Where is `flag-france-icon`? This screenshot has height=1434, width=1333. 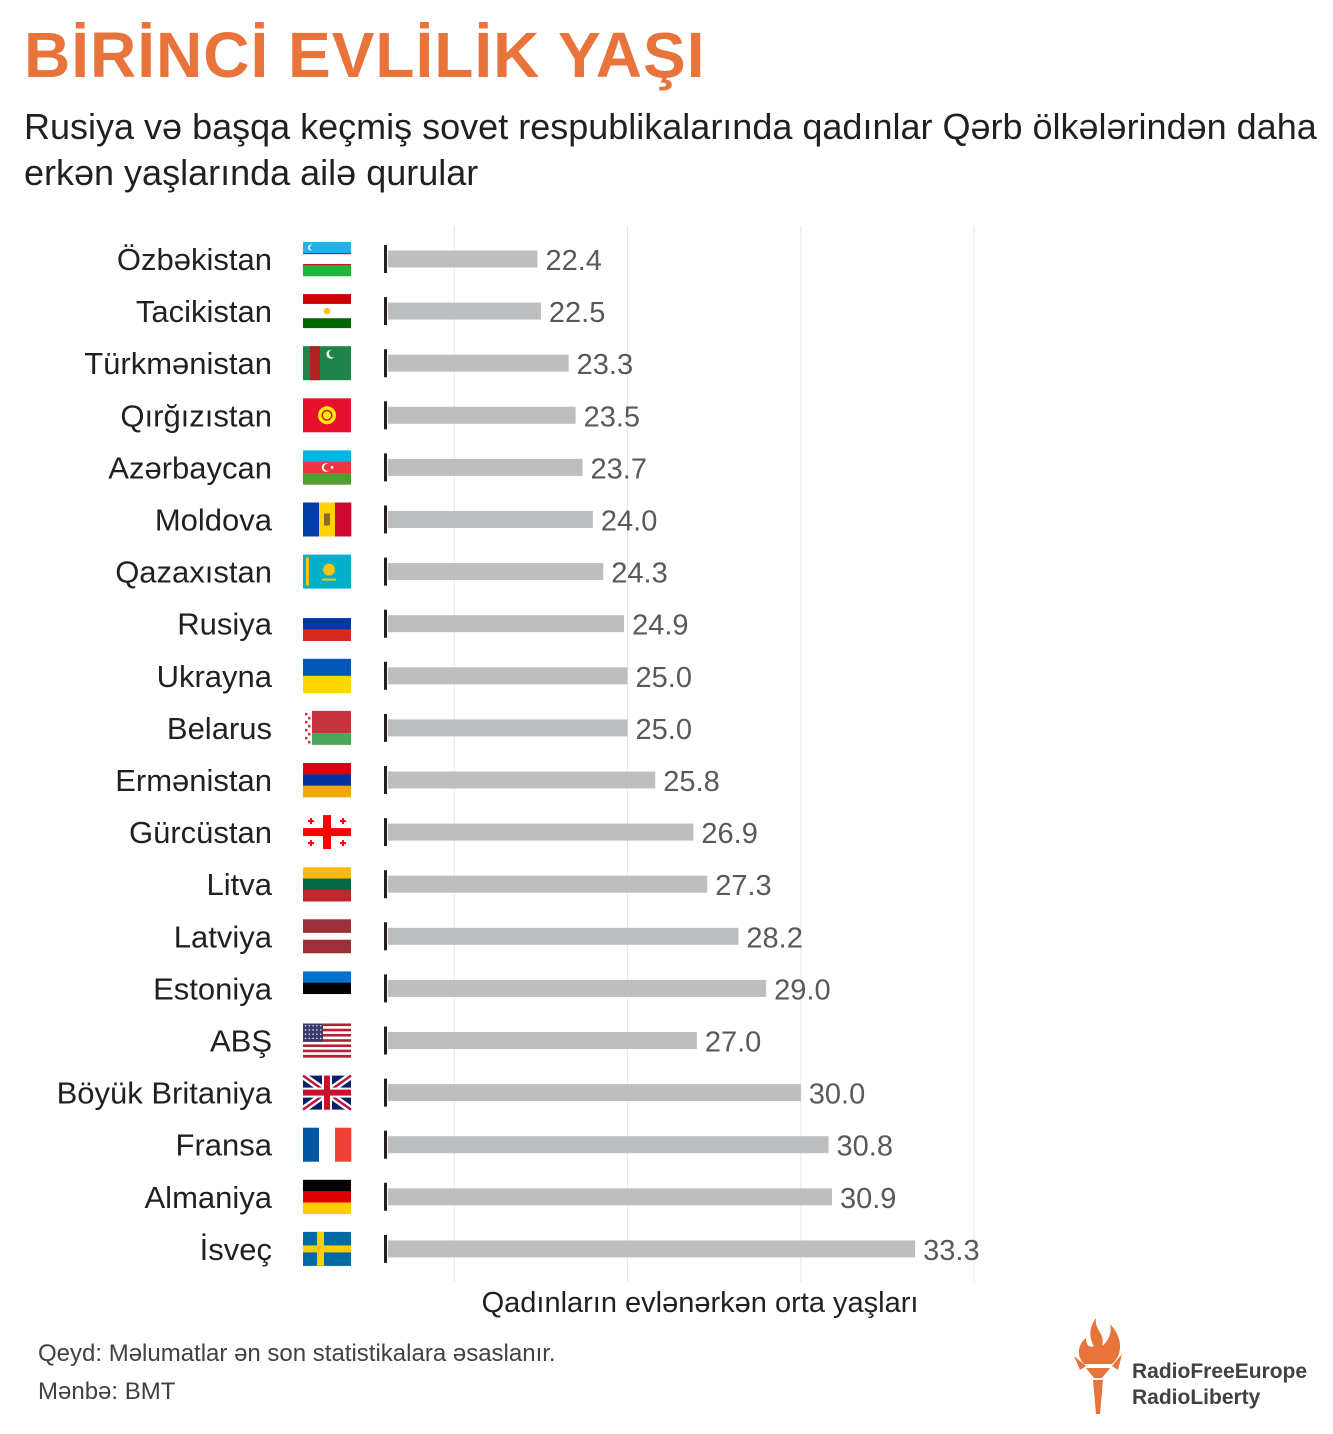 flag-france-icon is located at coordinates (327, 1144).